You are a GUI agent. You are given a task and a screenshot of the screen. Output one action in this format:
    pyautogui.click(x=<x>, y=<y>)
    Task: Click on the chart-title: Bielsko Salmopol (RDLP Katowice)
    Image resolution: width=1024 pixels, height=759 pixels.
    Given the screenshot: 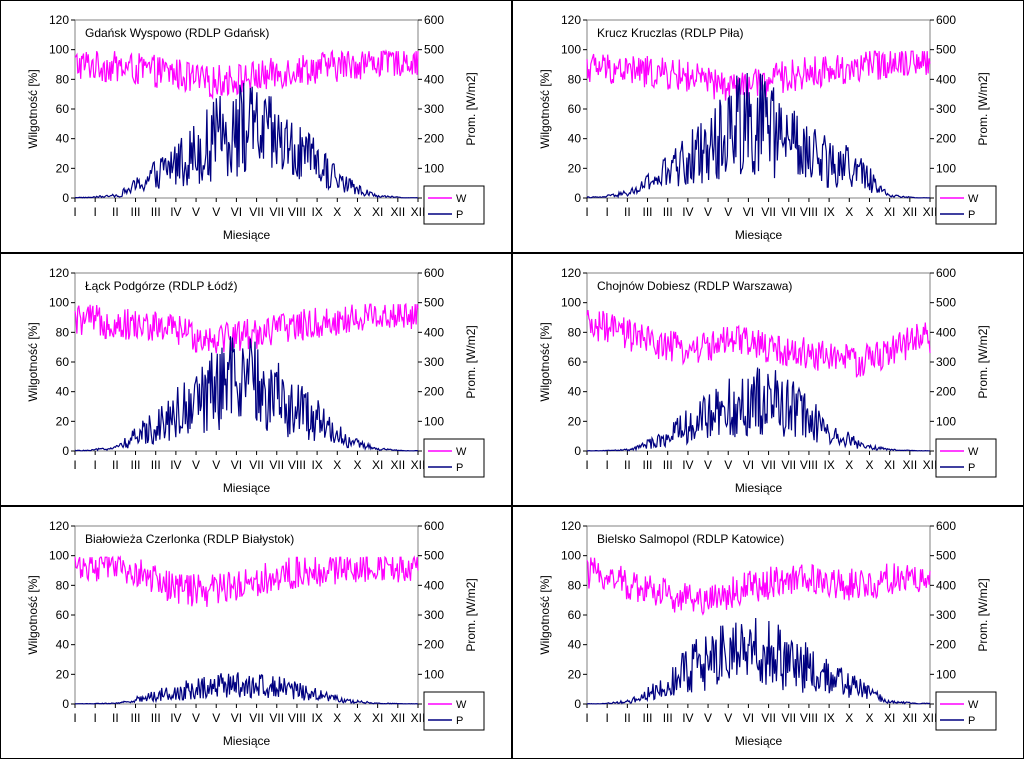 What is the action you would take?
    pyautogui.click(x=690, y=539)
    